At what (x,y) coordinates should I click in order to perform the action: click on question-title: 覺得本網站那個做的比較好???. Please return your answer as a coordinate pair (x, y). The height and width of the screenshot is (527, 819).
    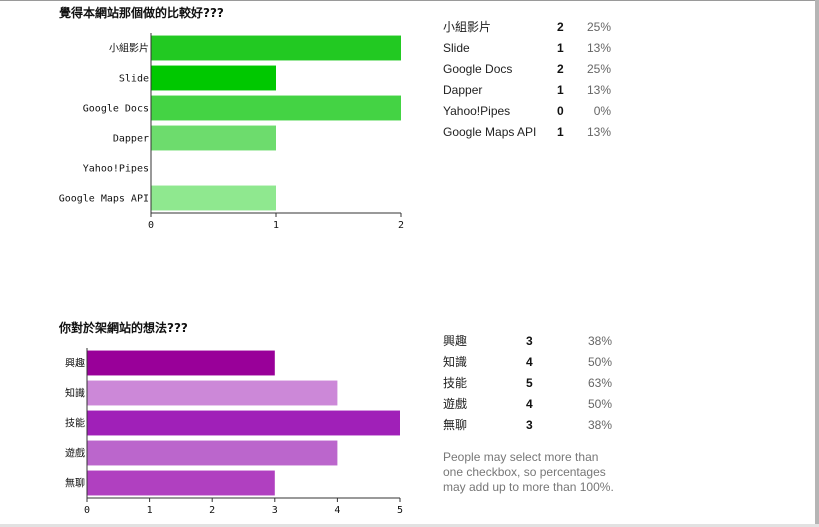
    Looking at the image, I should click on (141, 13).